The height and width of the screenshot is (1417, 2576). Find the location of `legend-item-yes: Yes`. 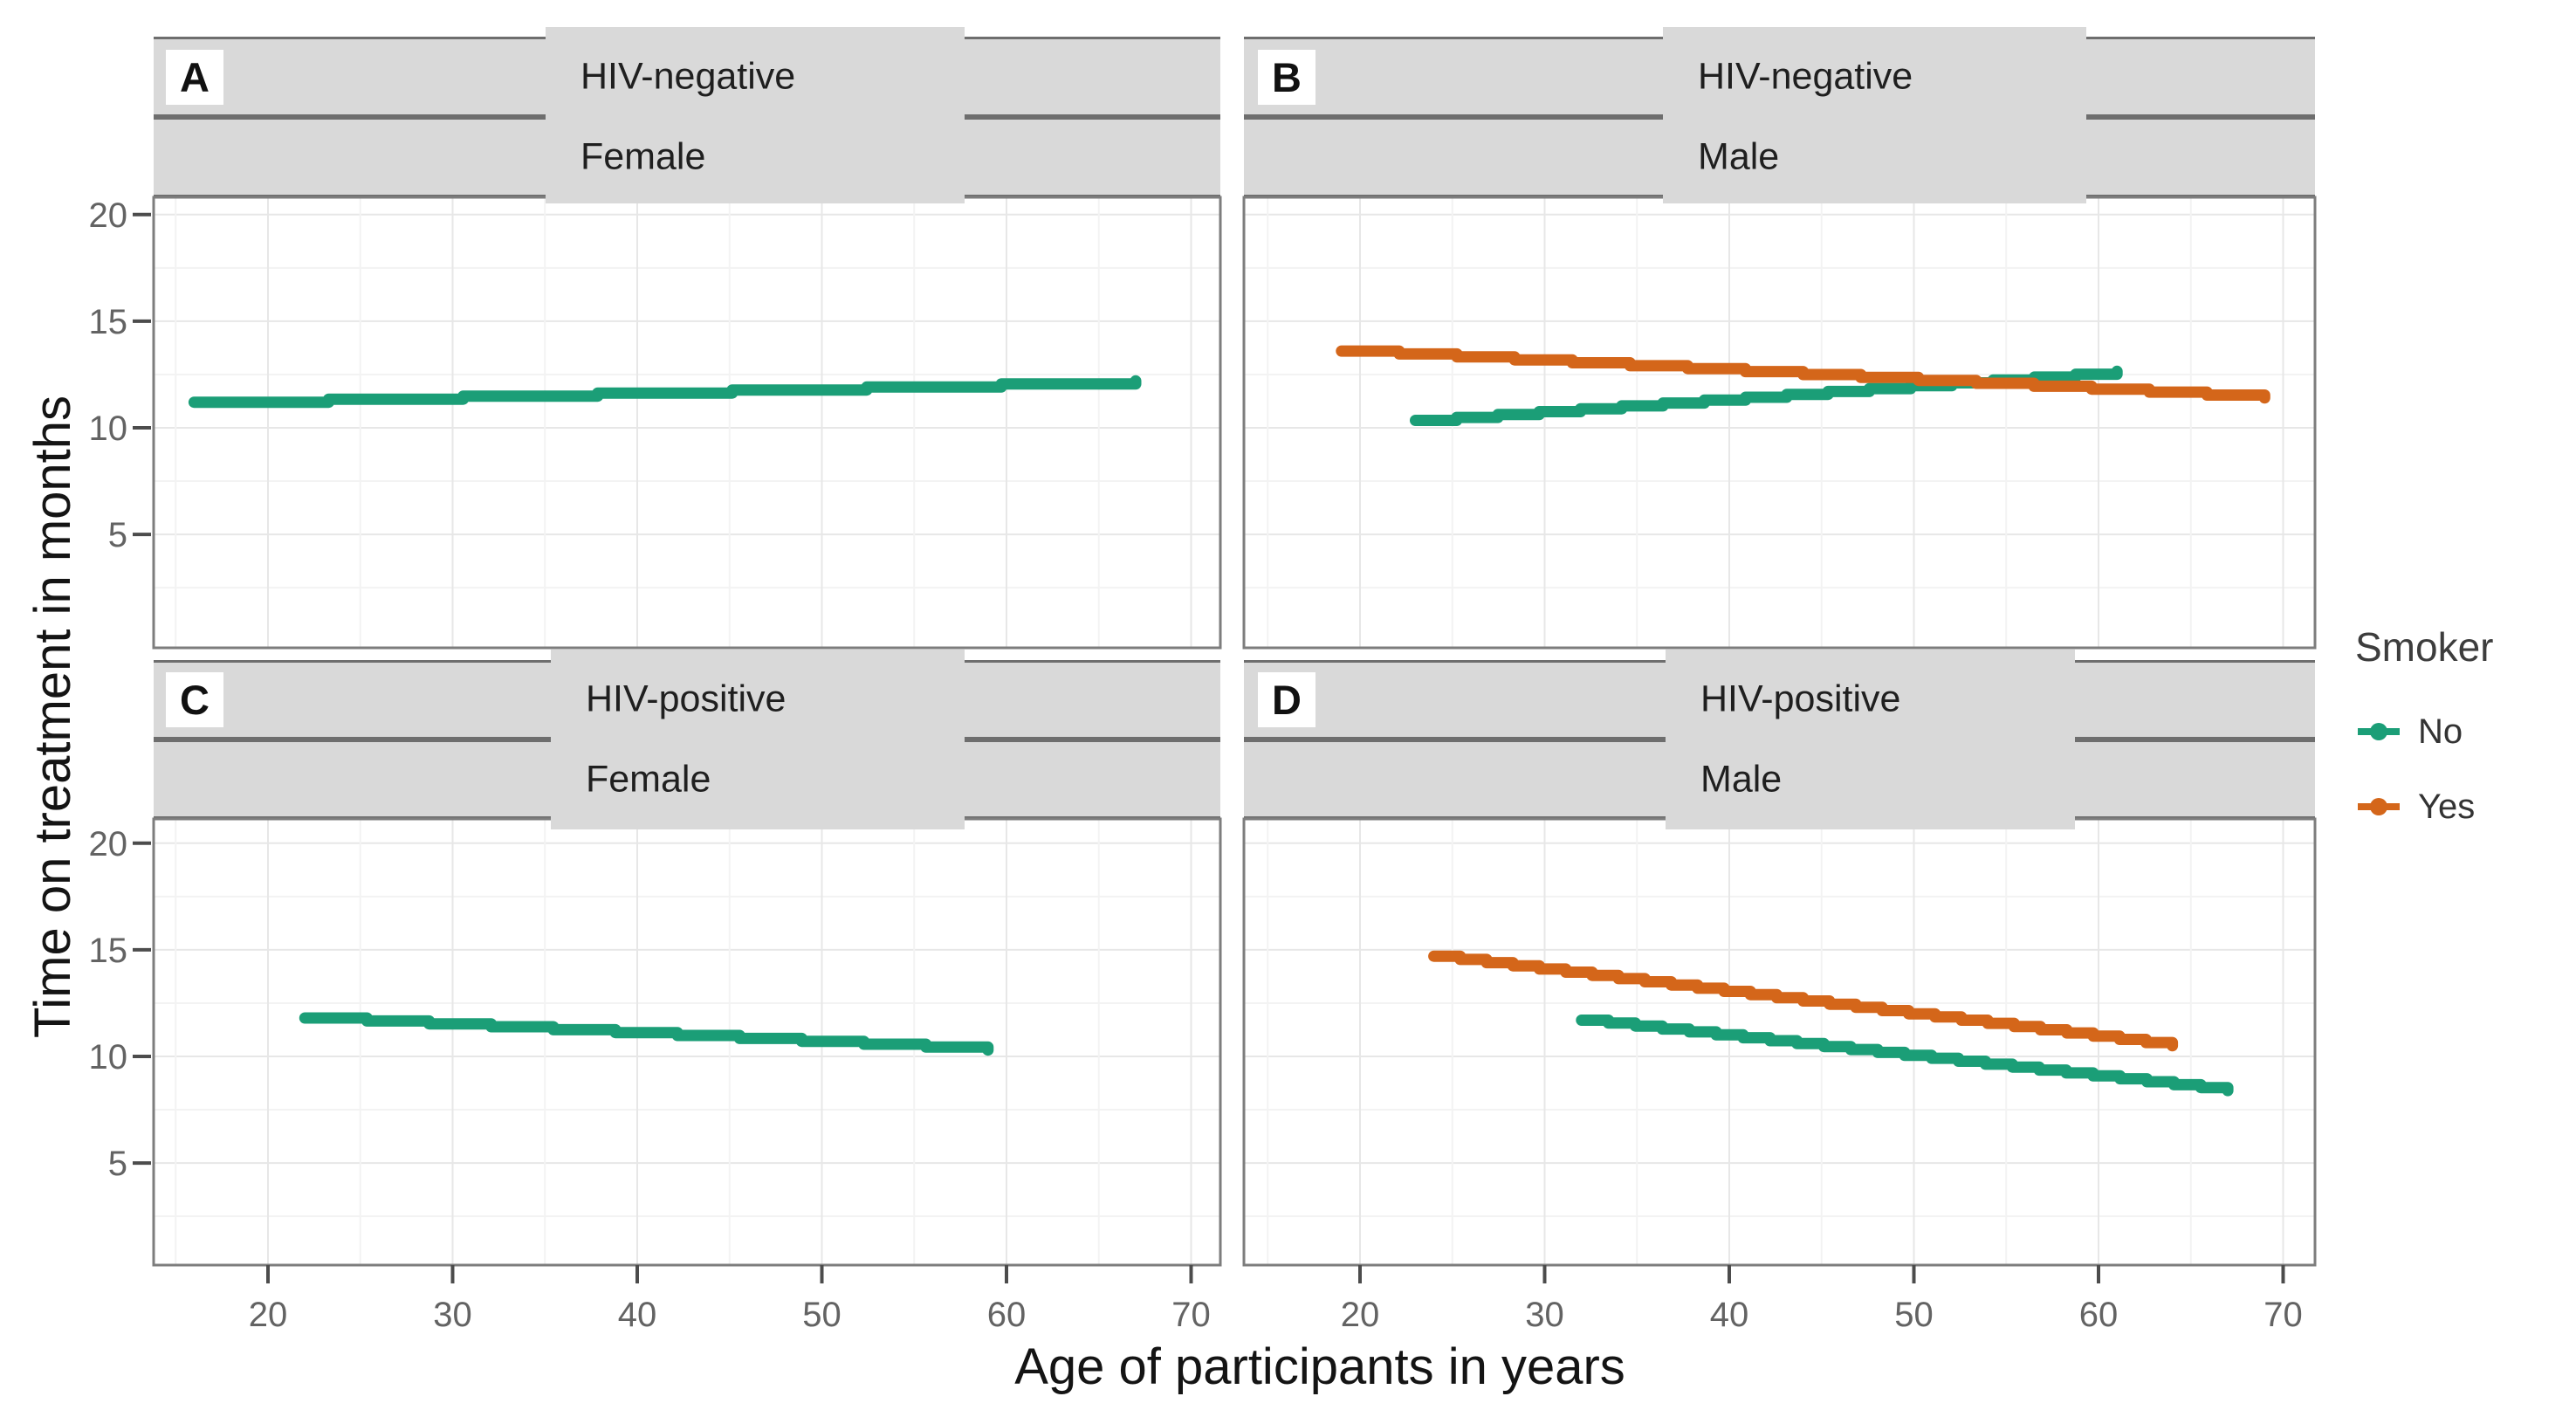

legend-item-yes: Yes is located at coordinates (2416, 807).